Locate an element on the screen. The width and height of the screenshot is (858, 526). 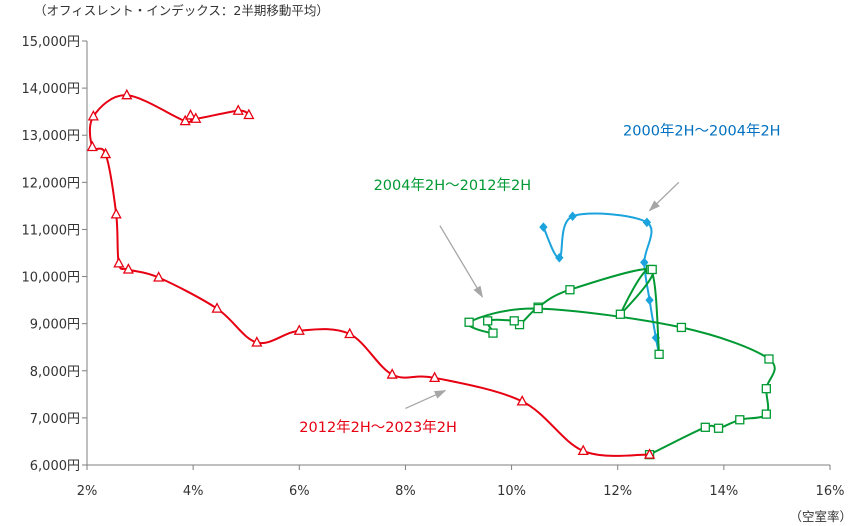
x-tick-label: 2% is located at coordinates (87, 491).